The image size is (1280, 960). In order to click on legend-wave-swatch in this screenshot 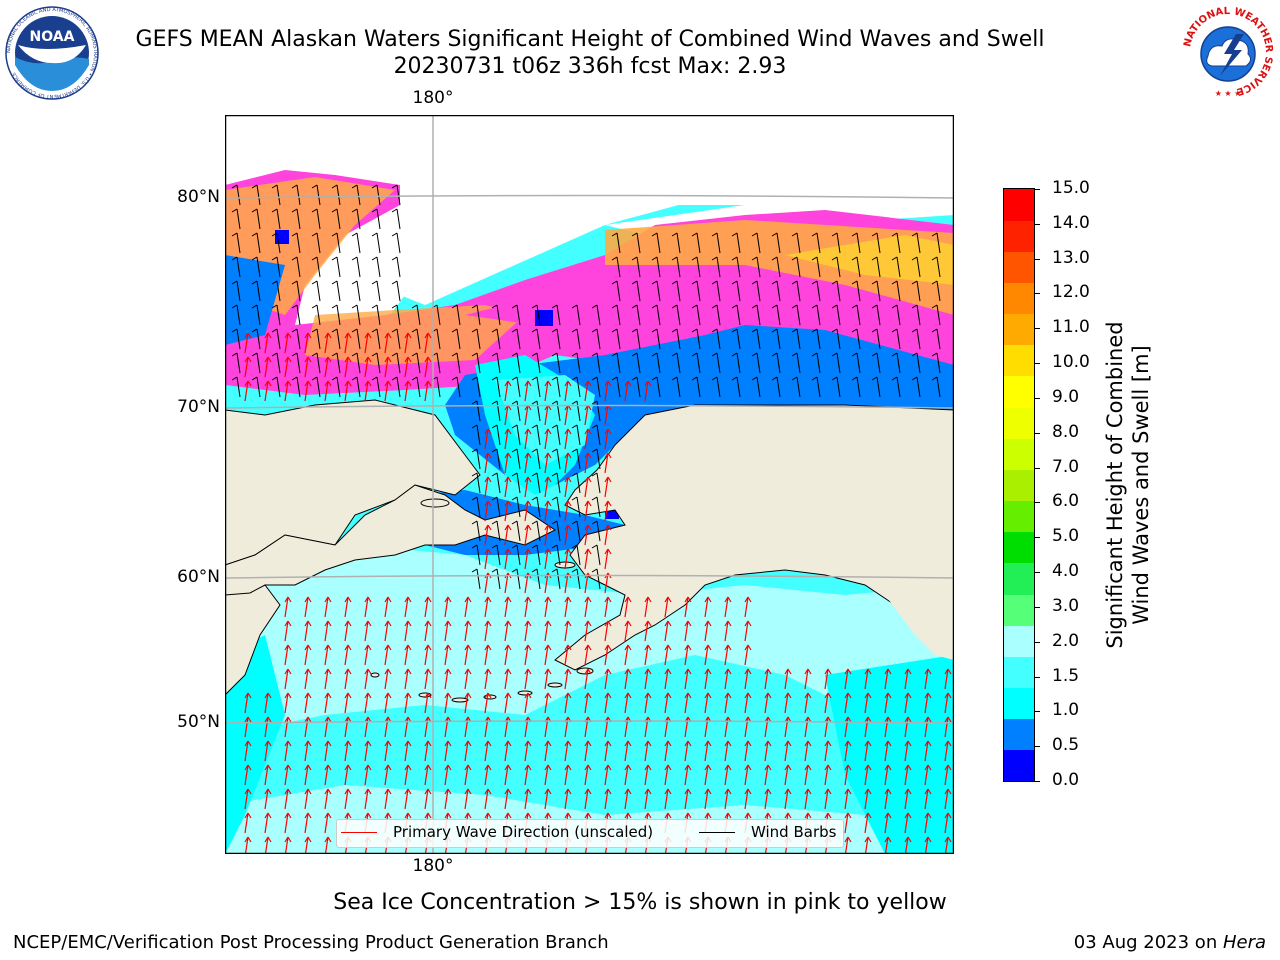, I will do `click(359, 832)`.